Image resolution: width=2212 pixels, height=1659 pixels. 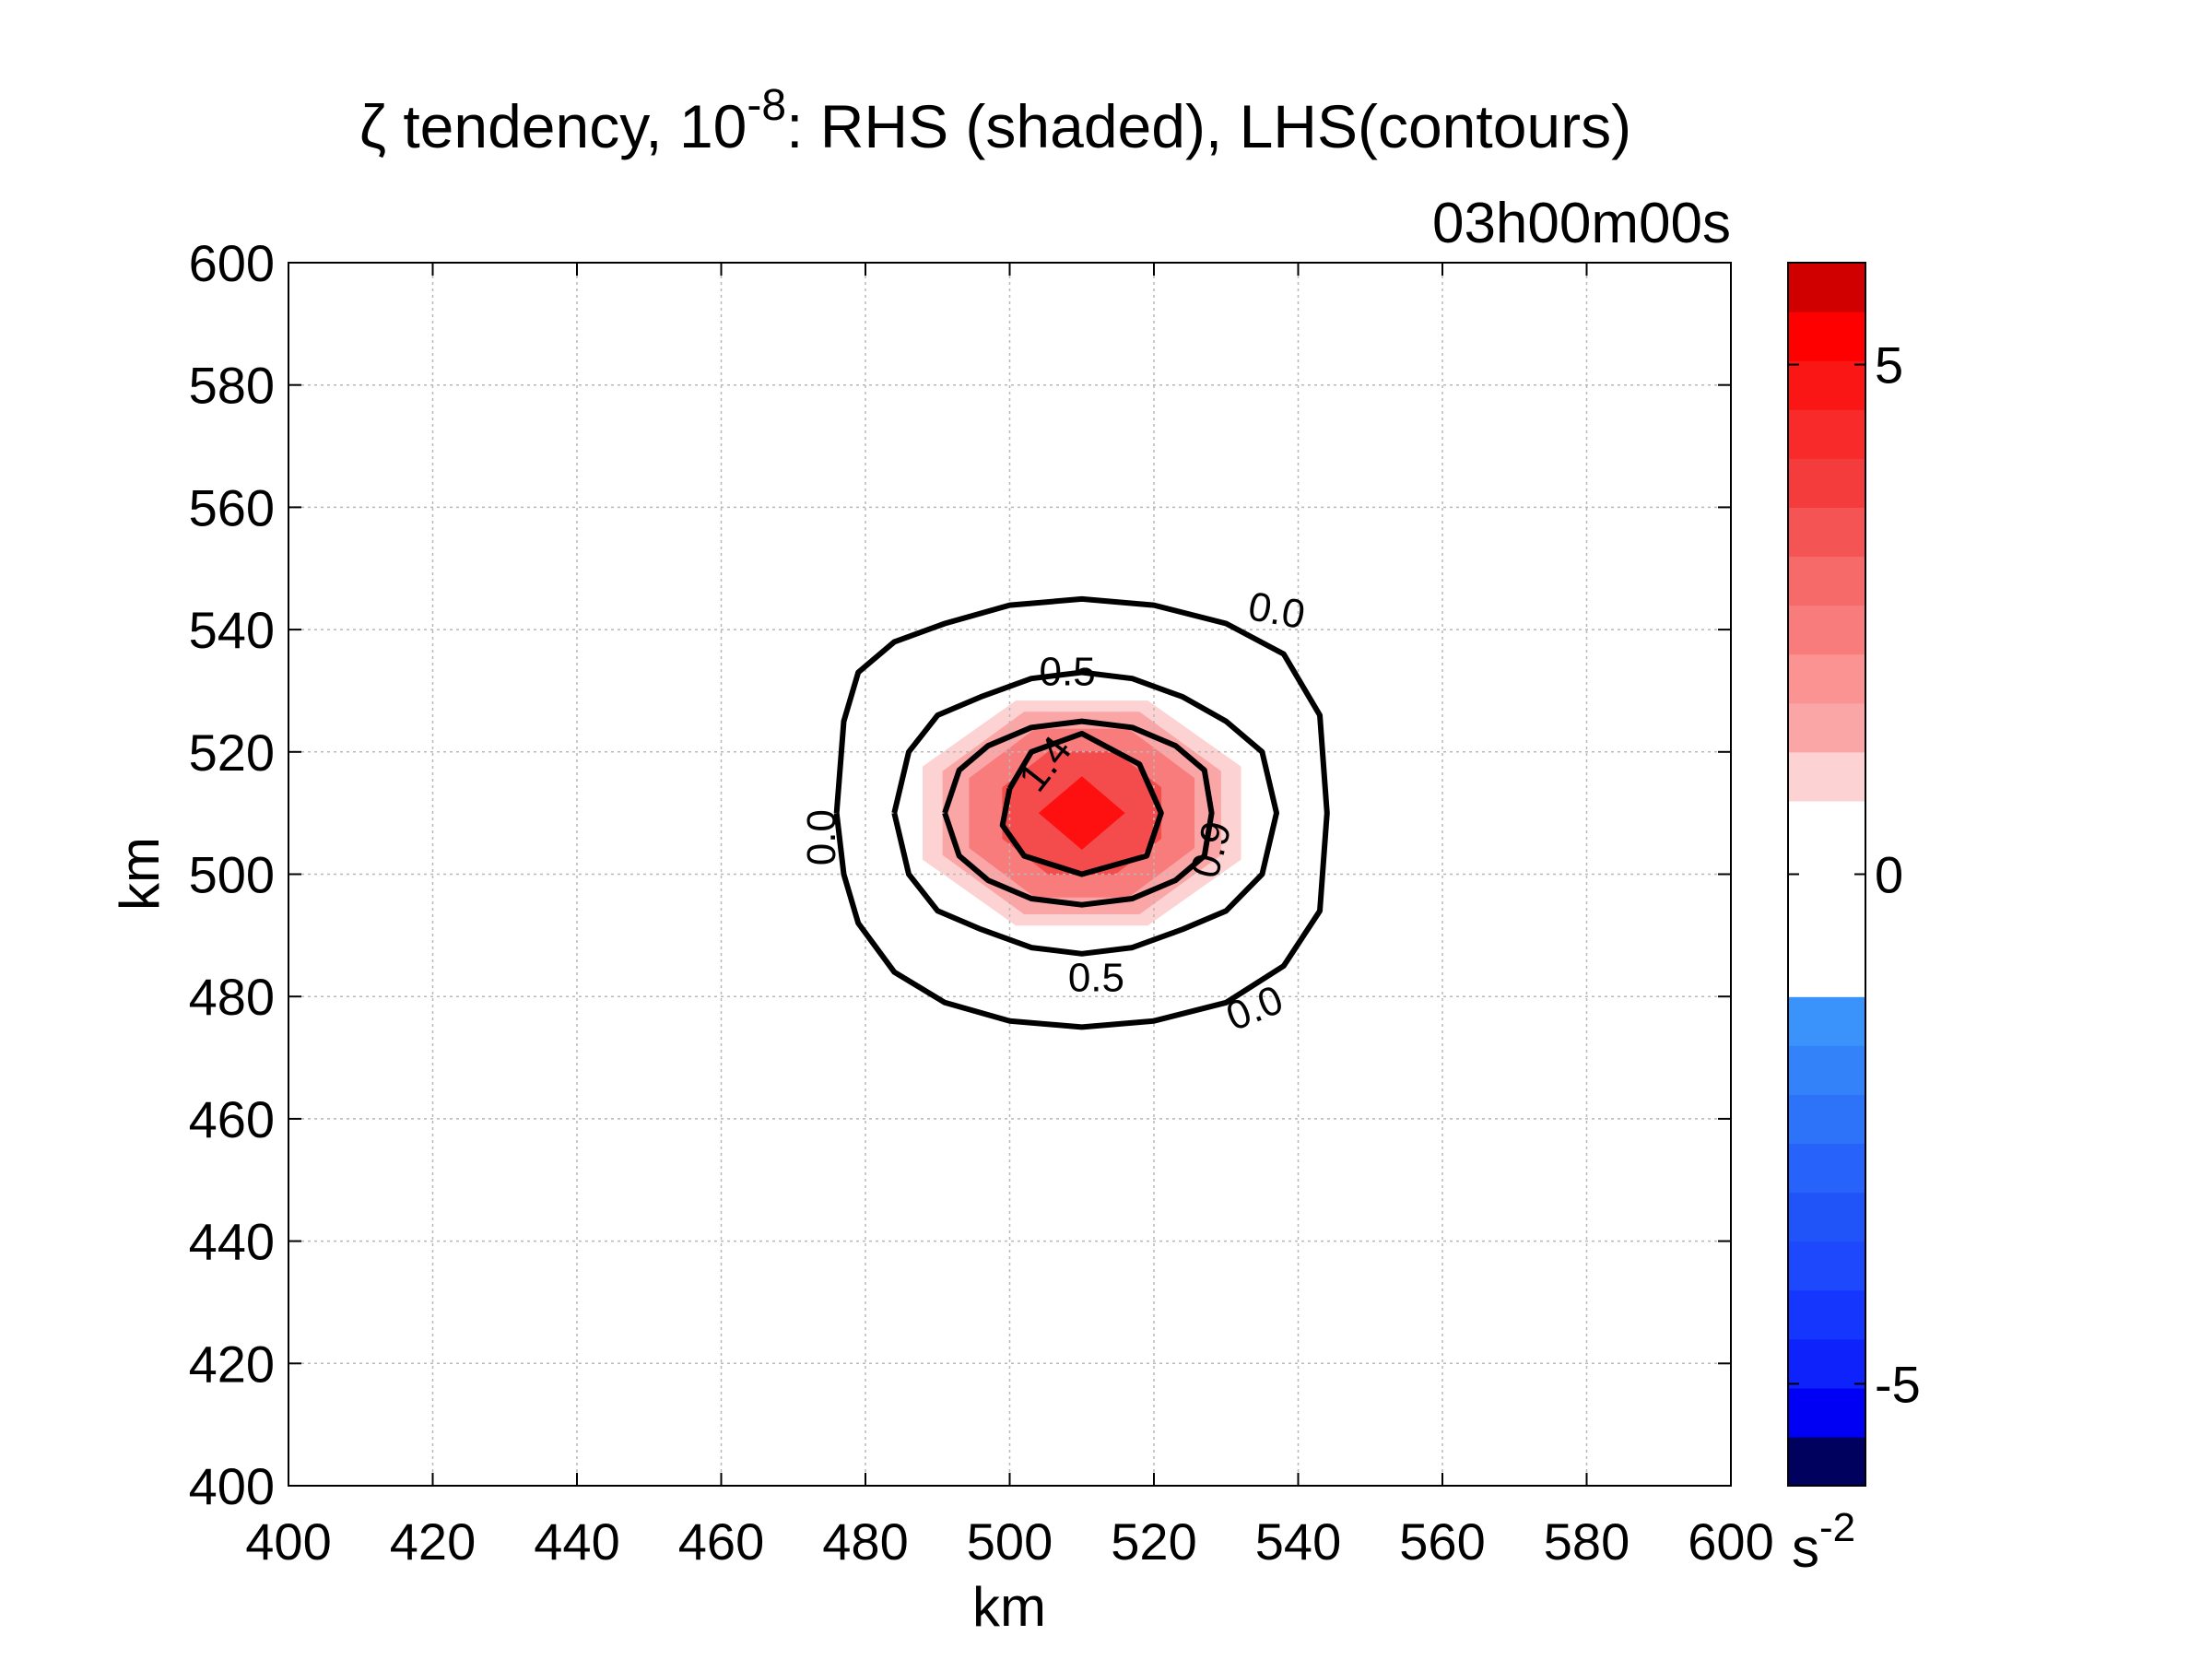 I want to click on contour-line-0.9, so click(x=1078, y=813).